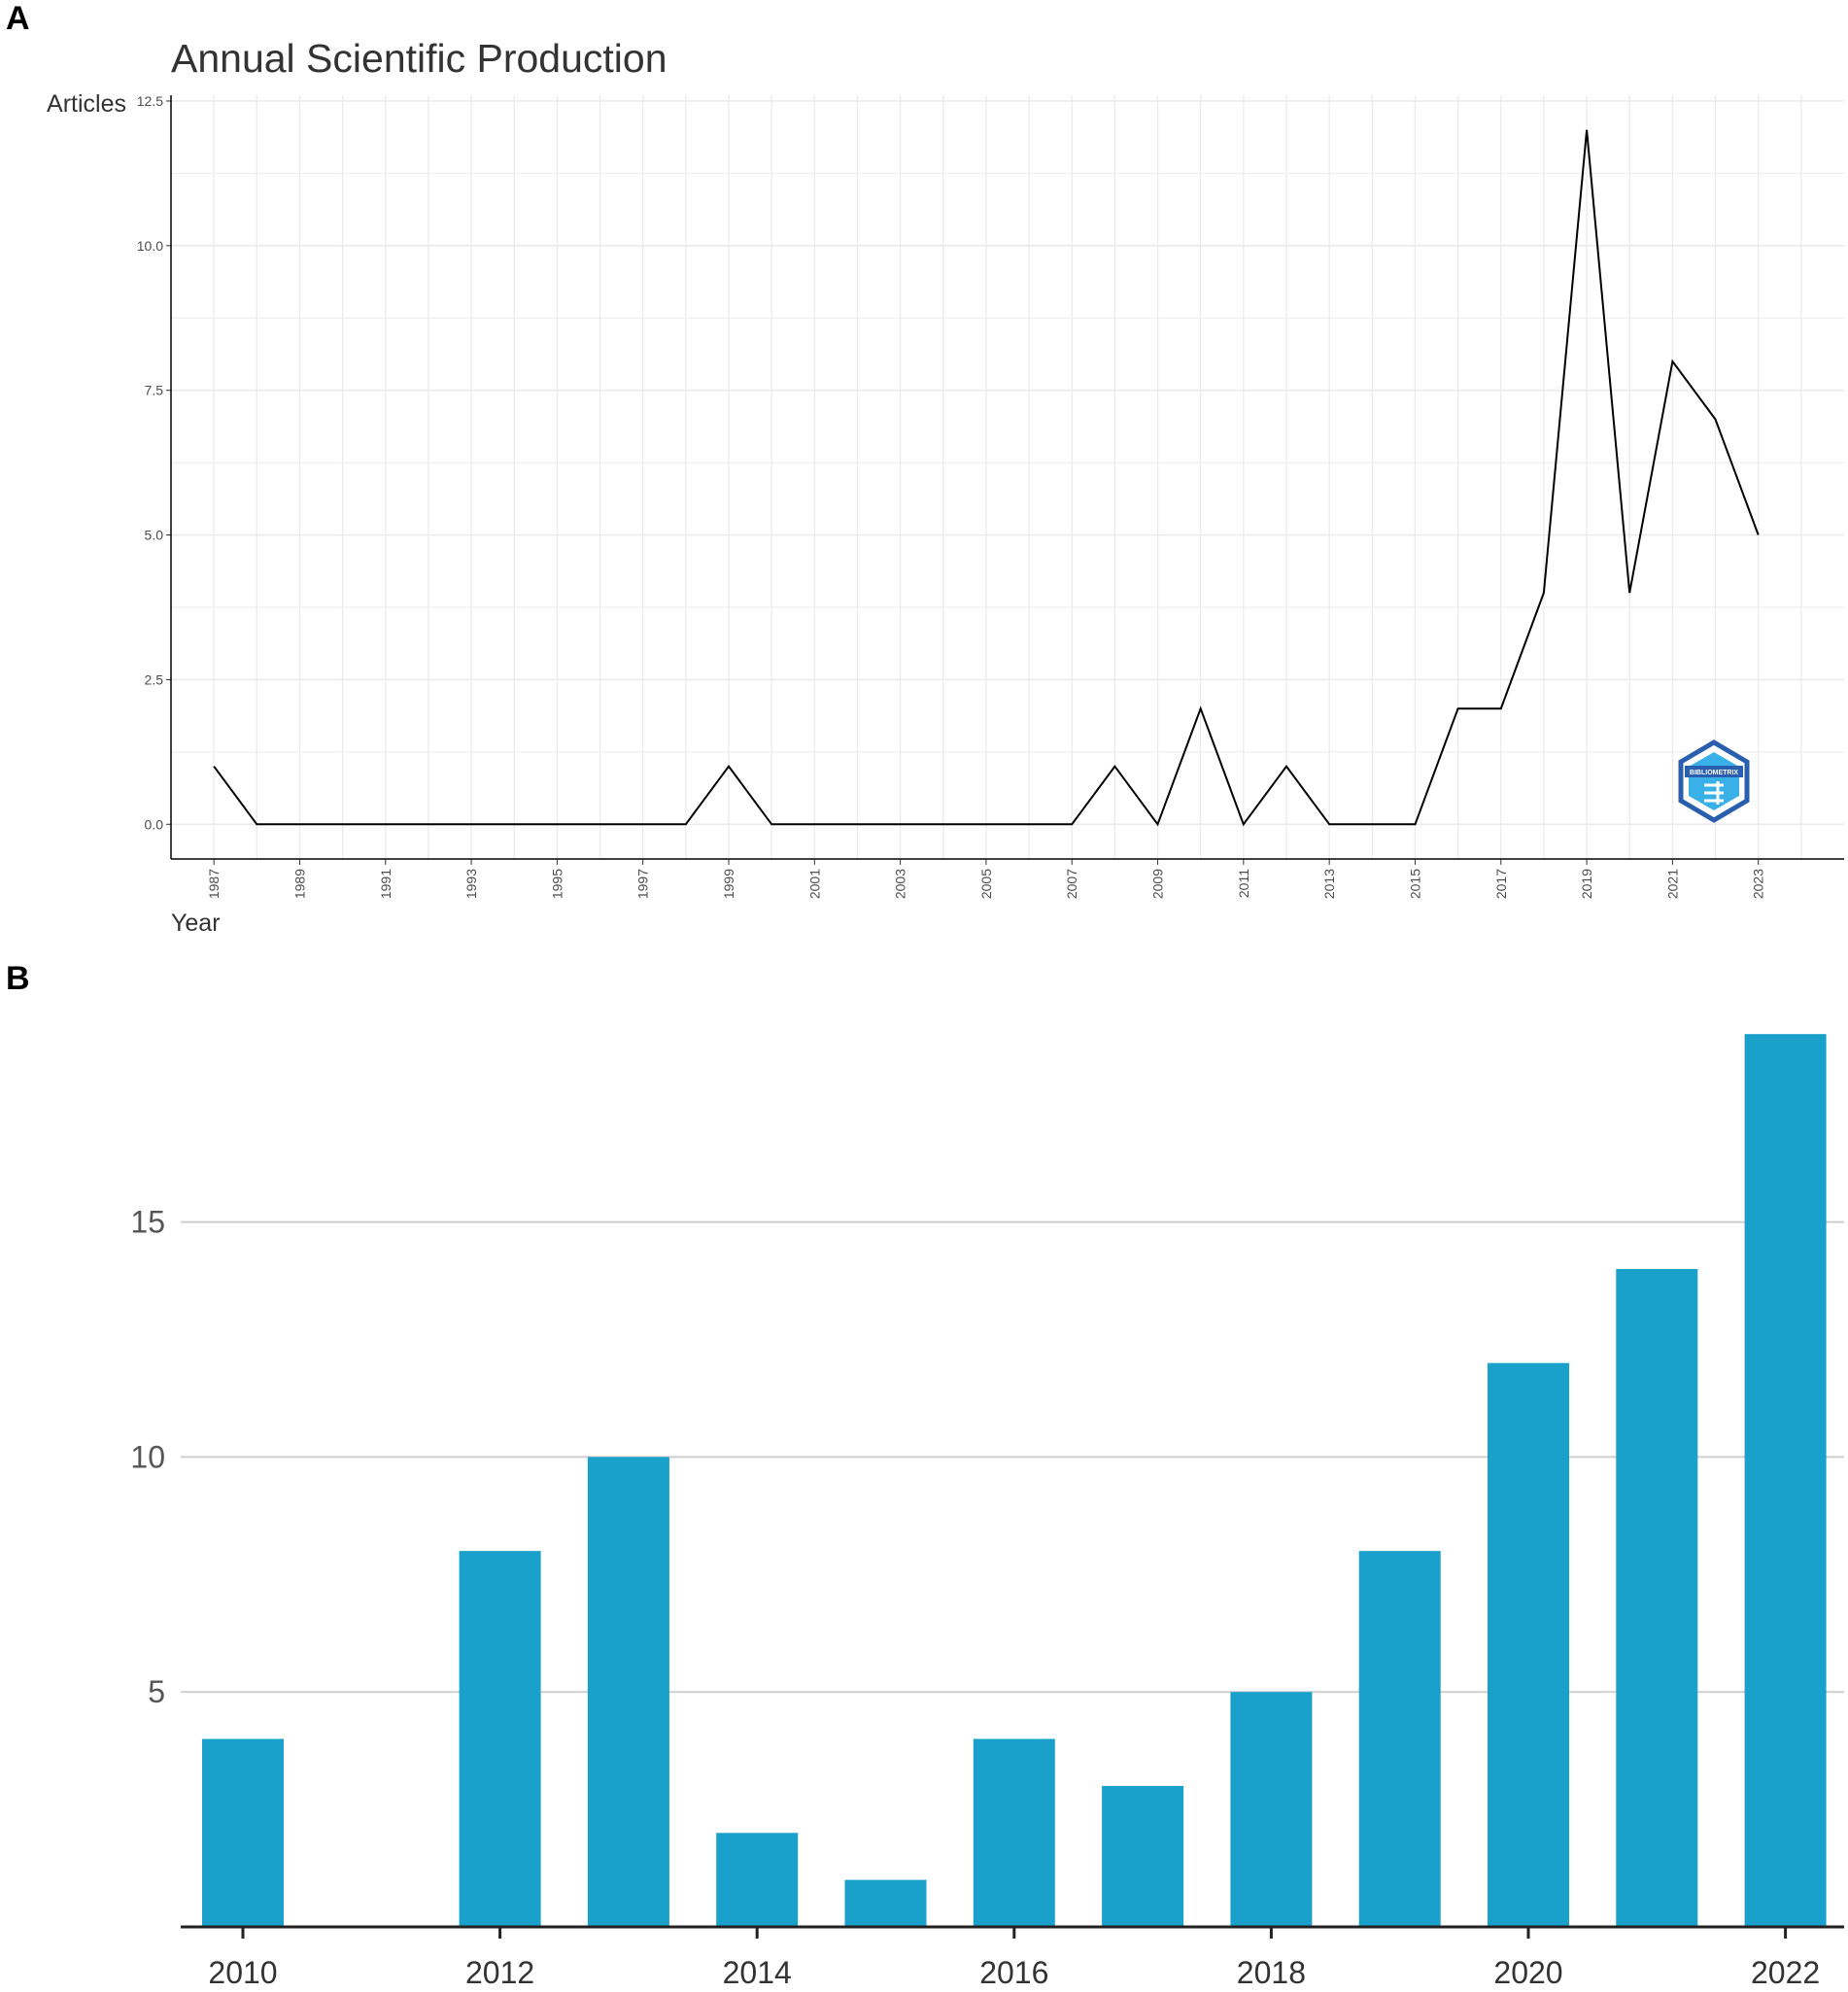 The height and width of the screenshot is (1992, 1848). I want to click on bibliometrix-logo: BIBLIOMETRIX, so click(1714, 781).